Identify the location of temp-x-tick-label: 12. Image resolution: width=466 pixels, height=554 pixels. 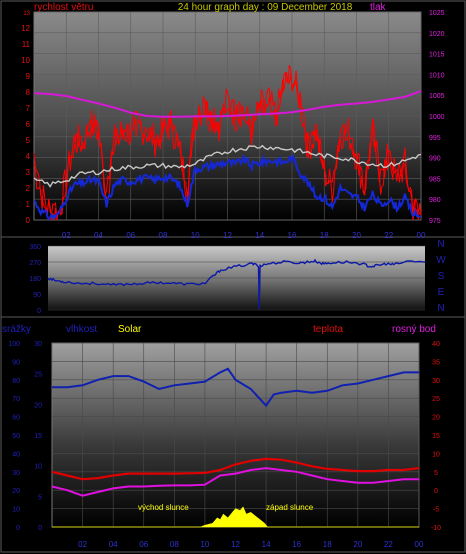
(235, 544).